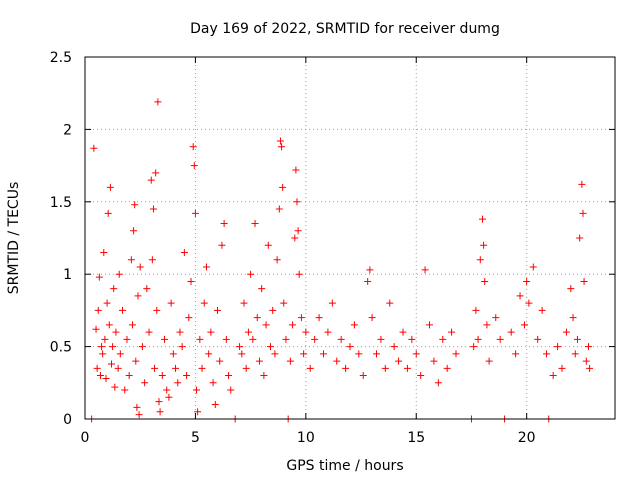  I want to click on x-tick-label: 5, so click(195, 438).